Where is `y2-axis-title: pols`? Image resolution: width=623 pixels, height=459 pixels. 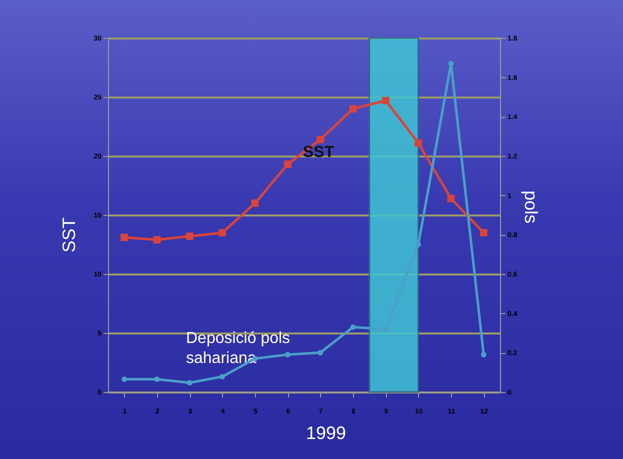
y2-axis-title: pols is located at coordinates (531, 207).